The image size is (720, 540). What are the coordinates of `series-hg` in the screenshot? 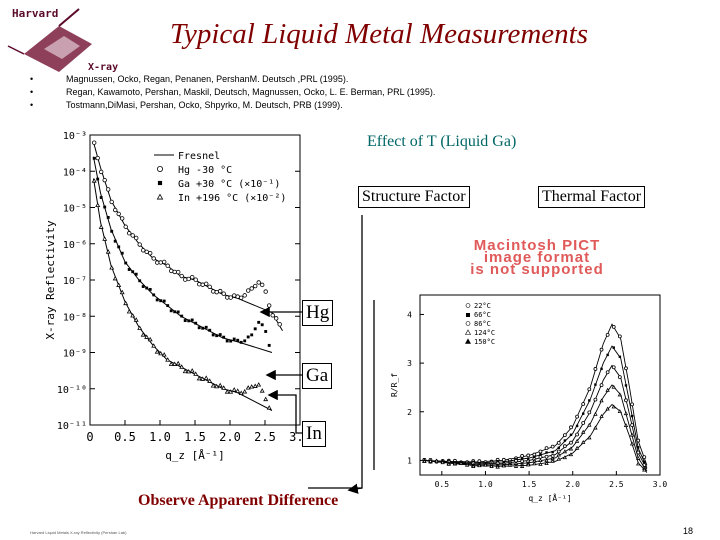 It's located at (187, 236).